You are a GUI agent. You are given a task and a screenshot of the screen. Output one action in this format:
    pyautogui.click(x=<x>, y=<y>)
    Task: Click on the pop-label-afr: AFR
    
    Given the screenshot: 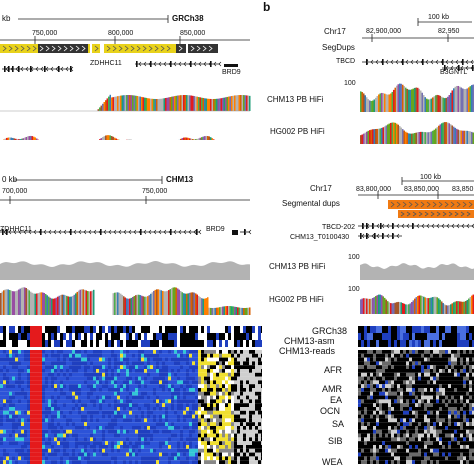 What is the action you would take?
    pyautogui.click(x=333, y=370)
    